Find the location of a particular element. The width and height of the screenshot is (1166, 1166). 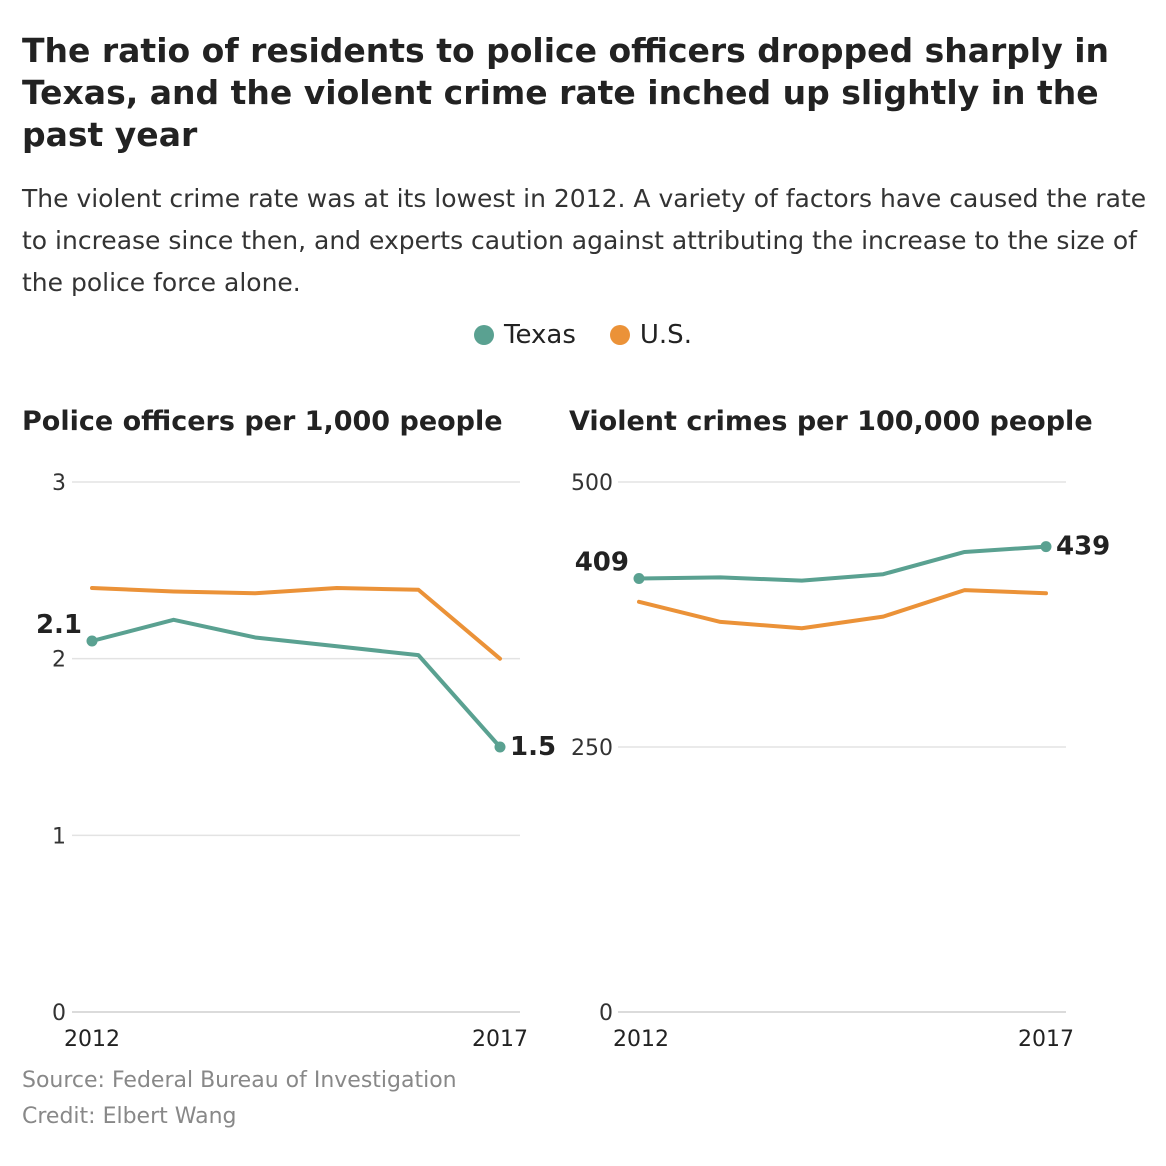

crime-line-texas is located at coordinates (842, 563).